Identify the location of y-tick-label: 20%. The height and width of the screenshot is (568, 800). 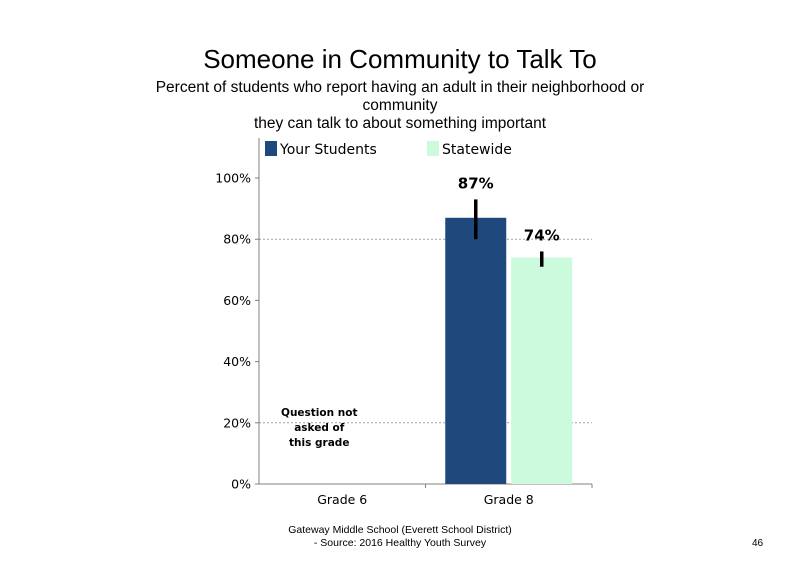
(237, 422).